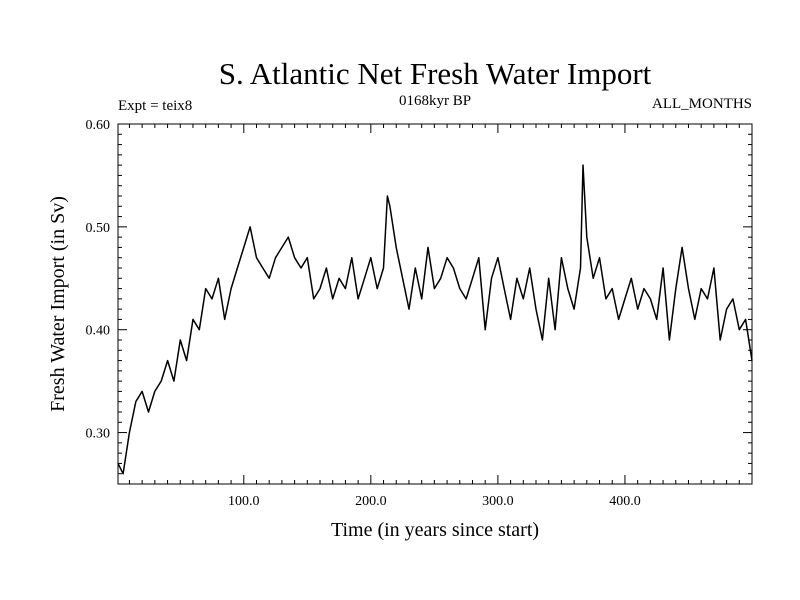  What do you see at coordinates (435, 530) in the screenshot?
I see `x-axis-label: Time (in years since start)` at bounding box center [435, 530].